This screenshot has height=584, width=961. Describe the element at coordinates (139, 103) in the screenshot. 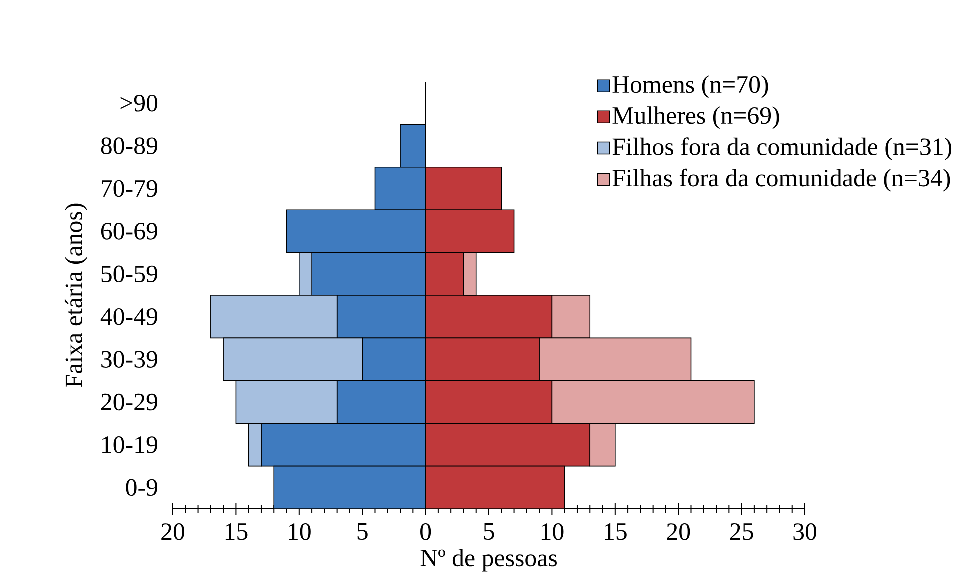

I see `y-tick-label: >90` at that location.